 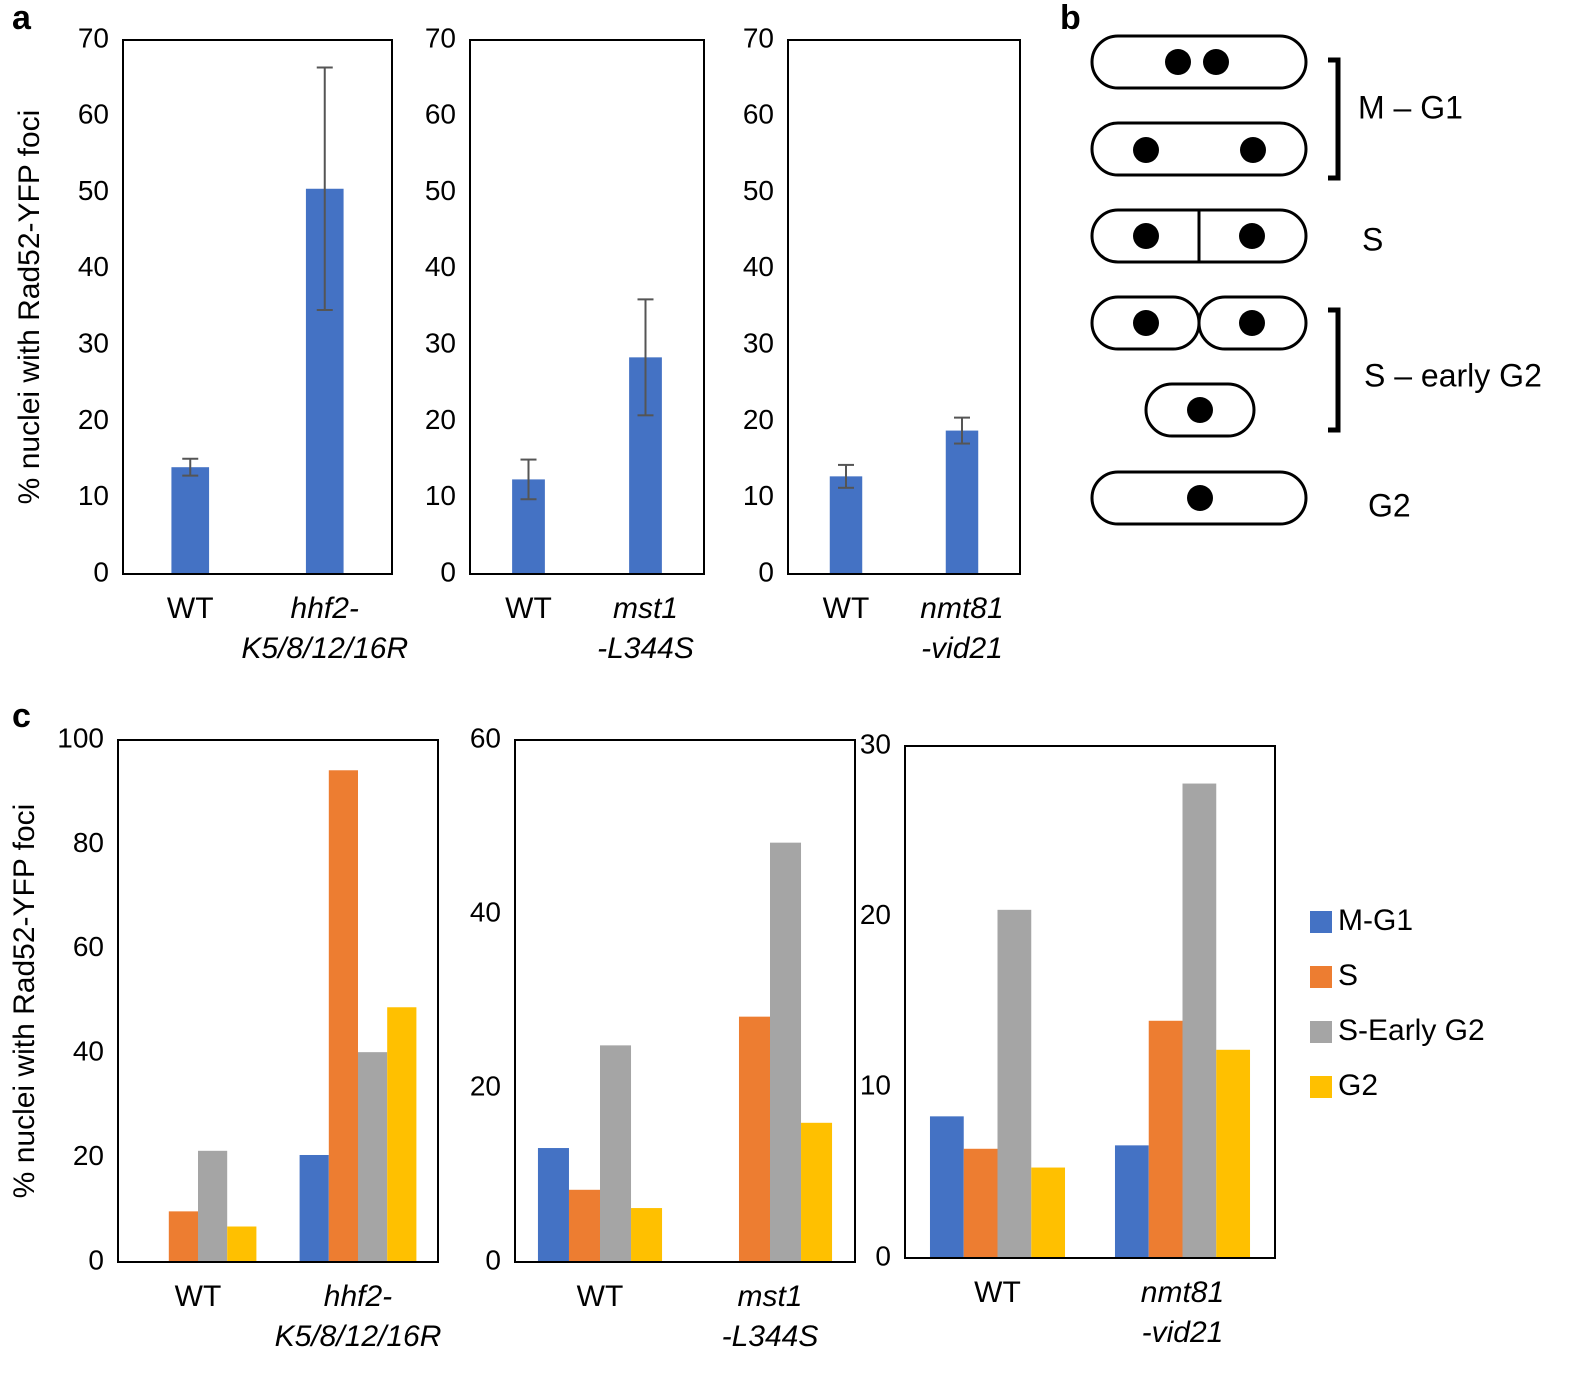 I want to click on y-tick-label: 80, so click(x=88, y=842).